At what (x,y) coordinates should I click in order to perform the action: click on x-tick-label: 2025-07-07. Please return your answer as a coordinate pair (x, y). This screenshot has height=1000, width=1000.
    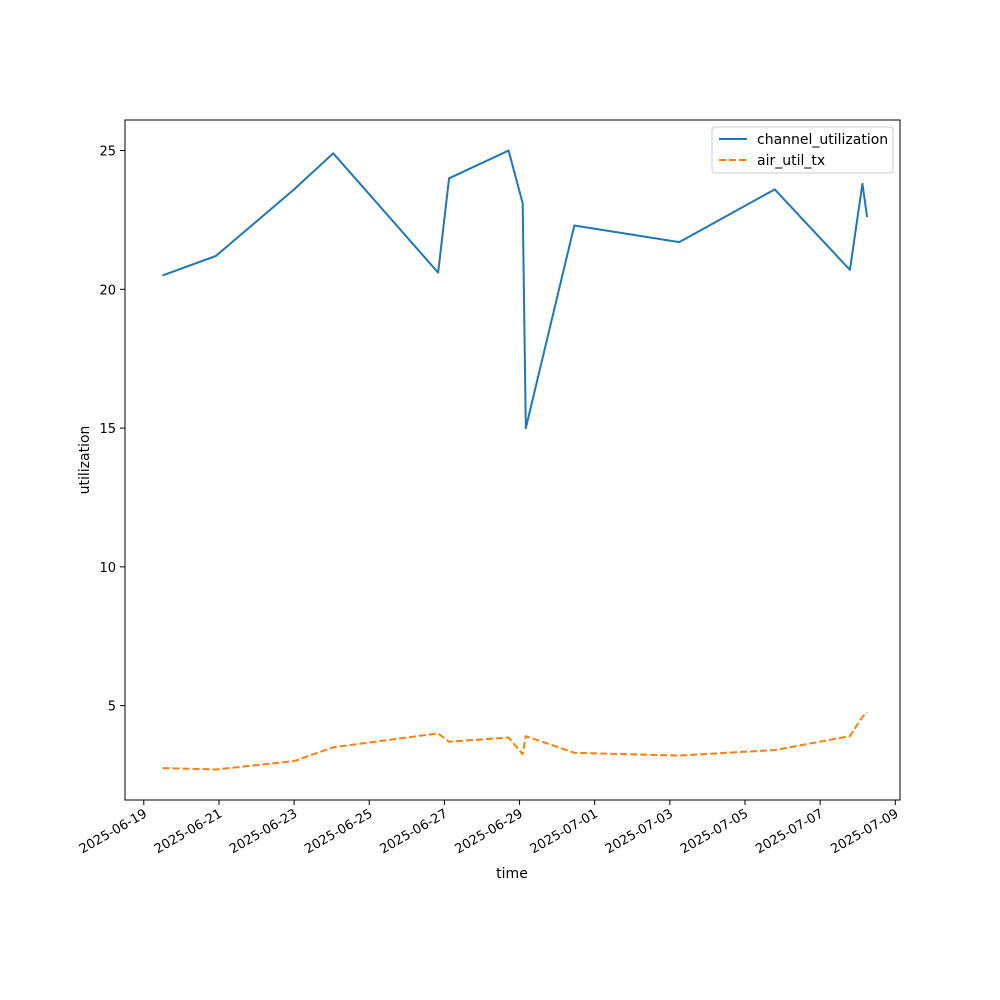
    Looking at the image, I should click on (789, 831).